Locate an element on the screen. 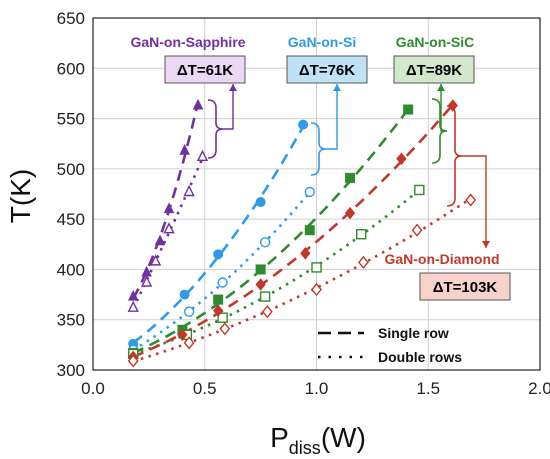 This screenshot has width=550, height=459. gan-on-sapphire-delta-box is located at coordinates (205, 69).